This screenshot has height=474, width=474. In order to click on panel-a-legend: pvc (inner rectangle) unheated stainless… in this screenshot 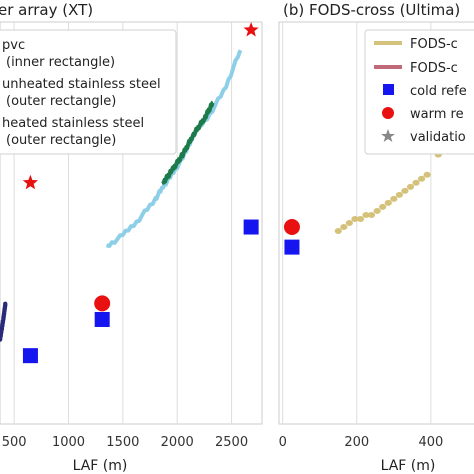, I will do `click(88, 92)`.